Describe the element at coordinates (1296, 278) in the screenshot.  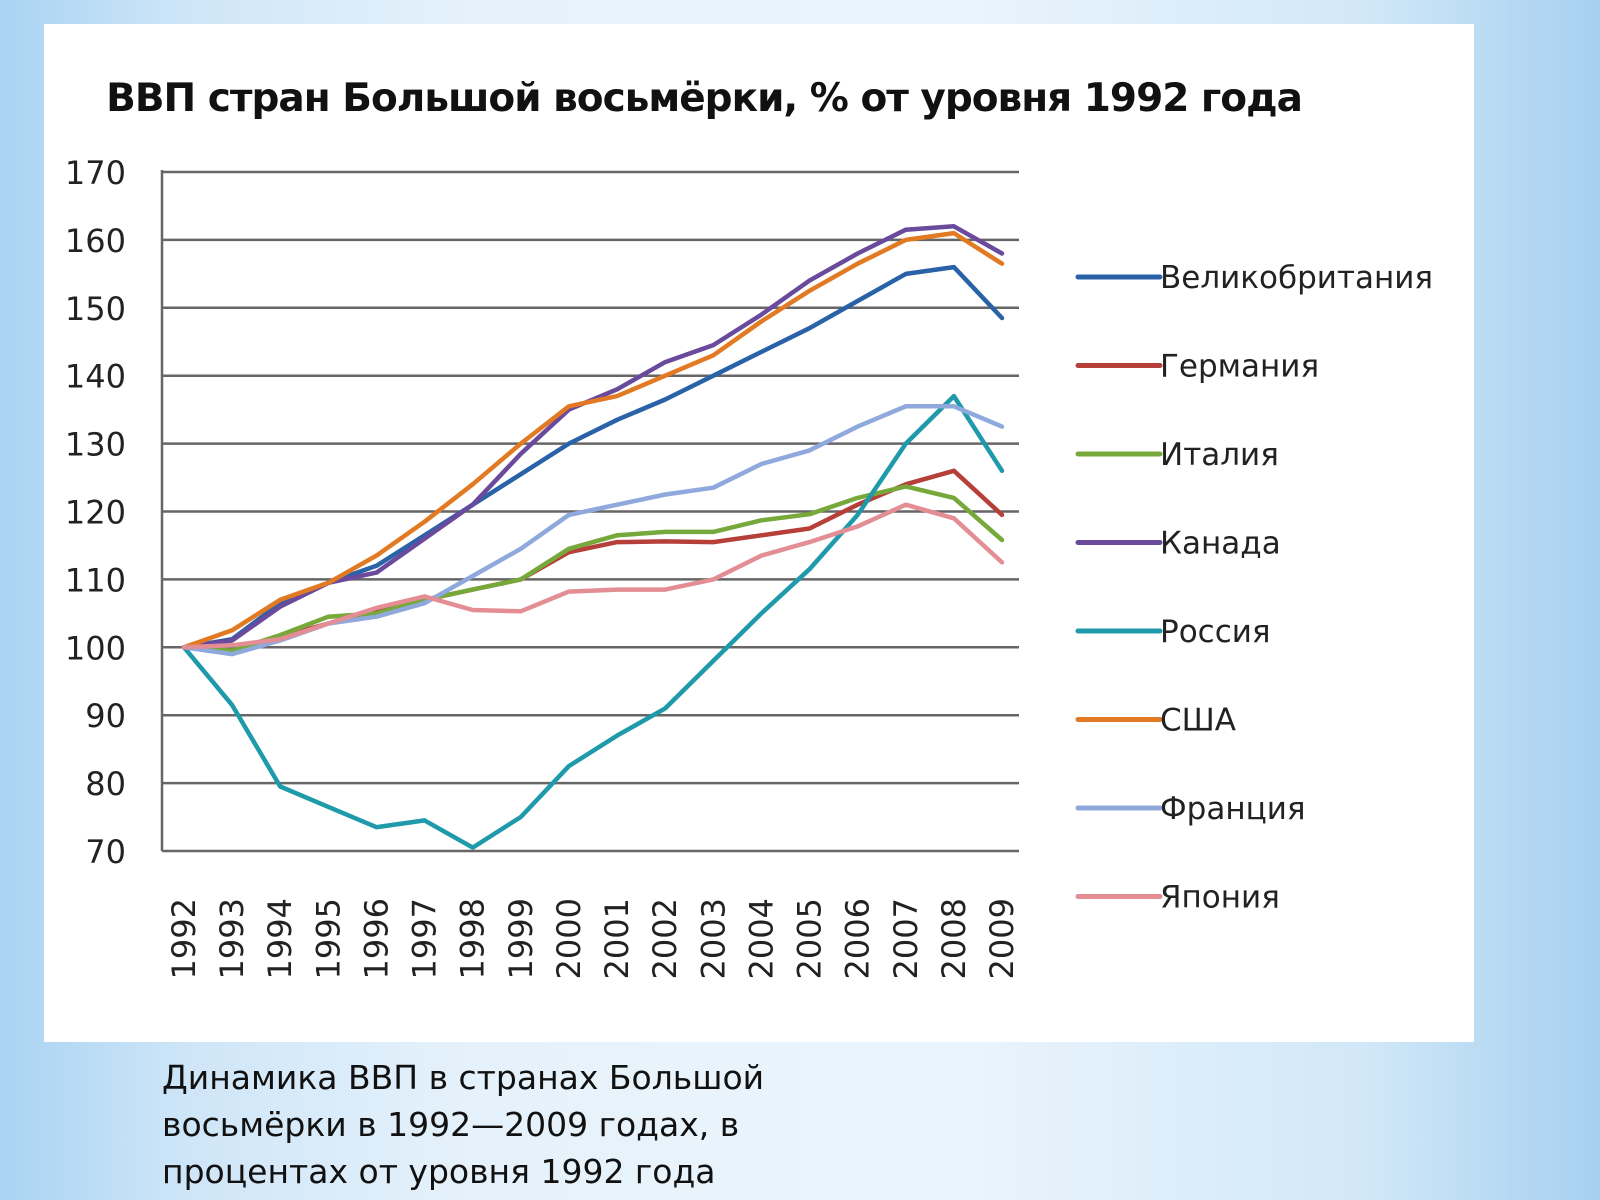
I see `legend-label: Великобритания` at that location.